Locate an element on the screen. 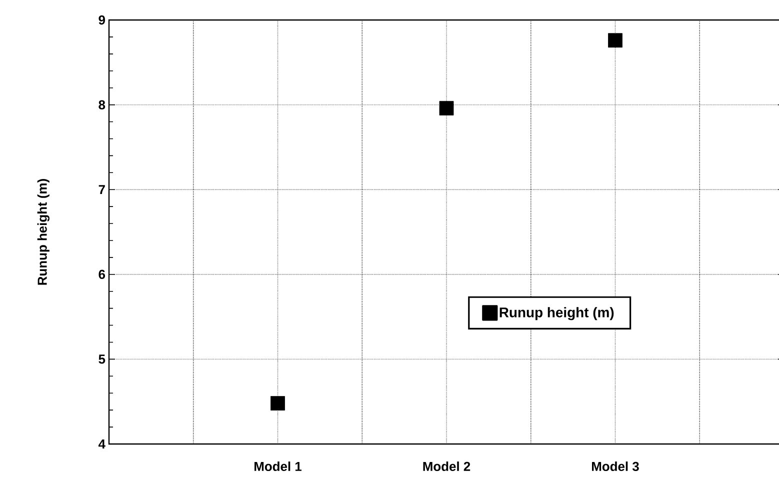 This screenshot has width=779, height=490. y-tick-label: 6 is located at coordinates (102, 274).